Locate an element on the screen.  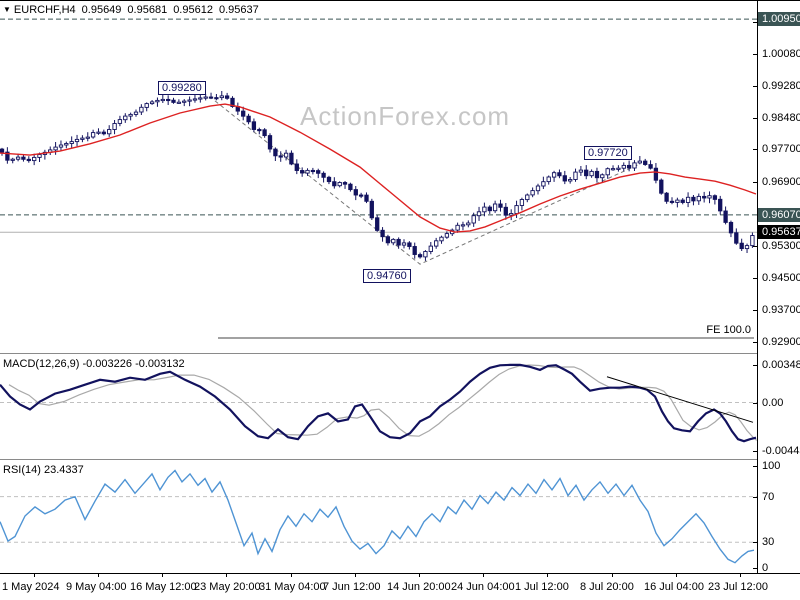
support-level-label: 0.96070 is located at coordinates (779, 214).